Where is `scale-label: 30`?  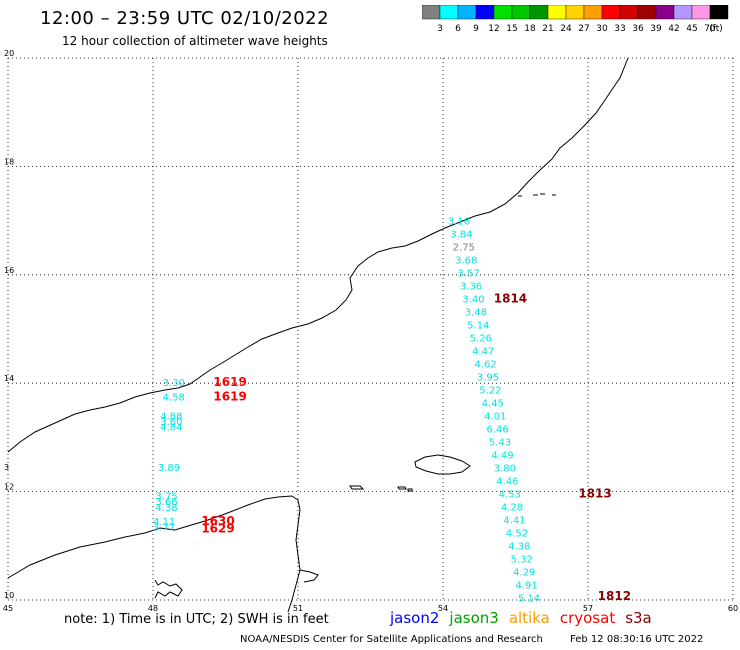
scale-label: 30 is located at coordinates (602, 29).